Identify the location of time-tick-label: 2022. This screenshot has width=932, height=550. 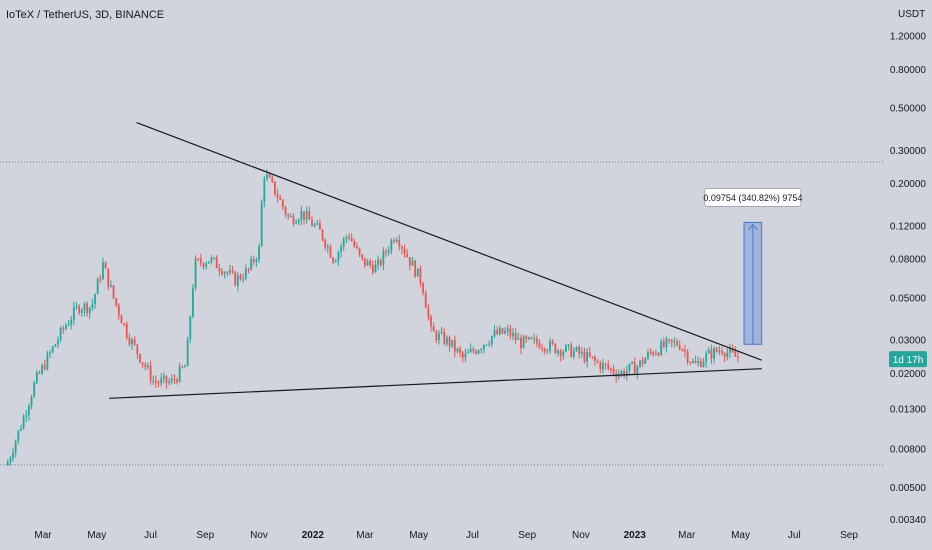
(313, 535).